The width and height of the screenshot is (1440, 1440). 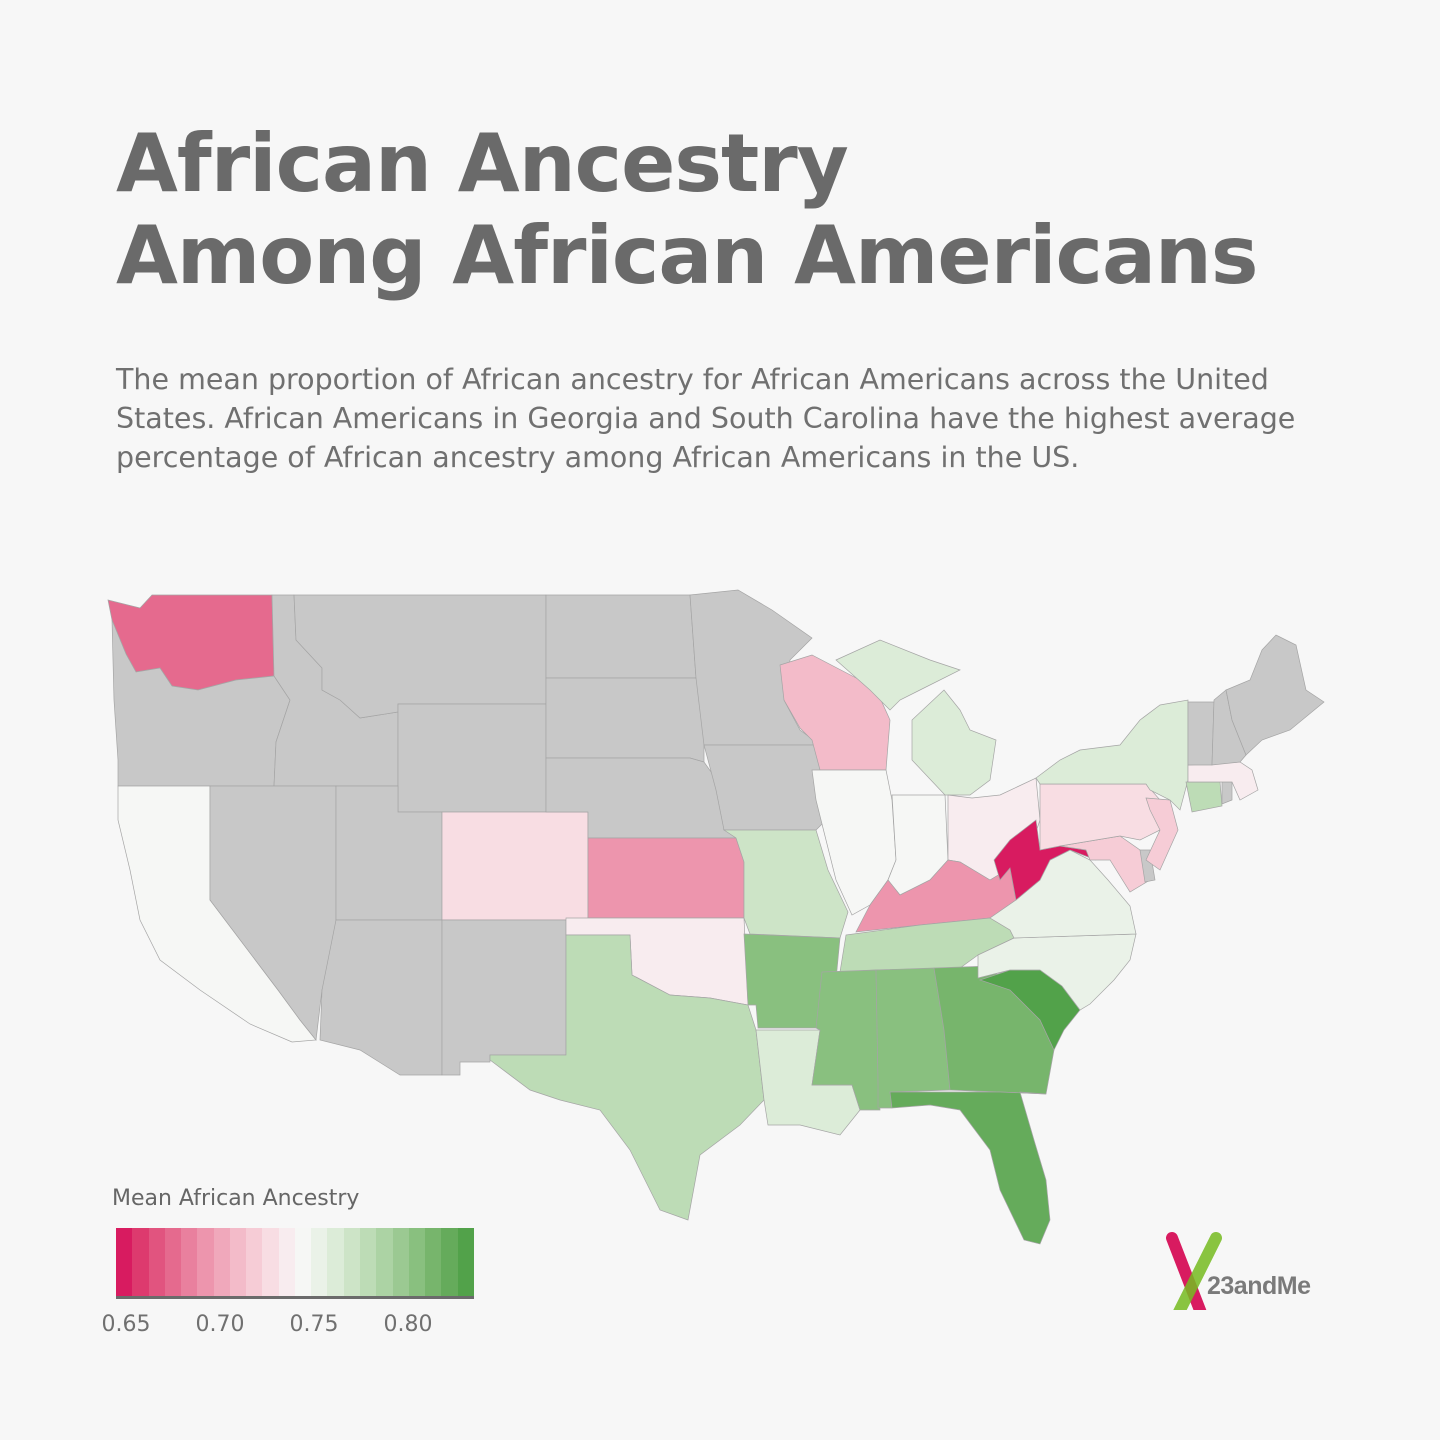 I want to click on legend-tick: 0.65, so click(x=126, y=1324).